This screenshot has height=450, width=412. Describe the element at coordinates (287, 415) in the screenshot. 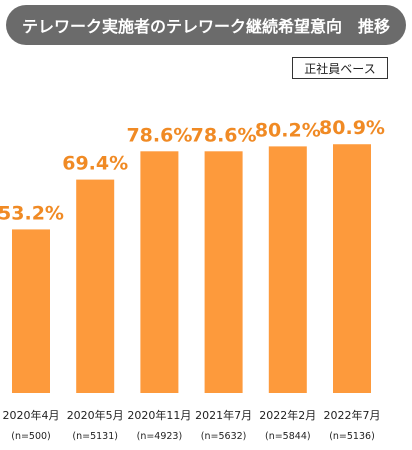

I see `x-tick-label: 2022年2月` at that location.